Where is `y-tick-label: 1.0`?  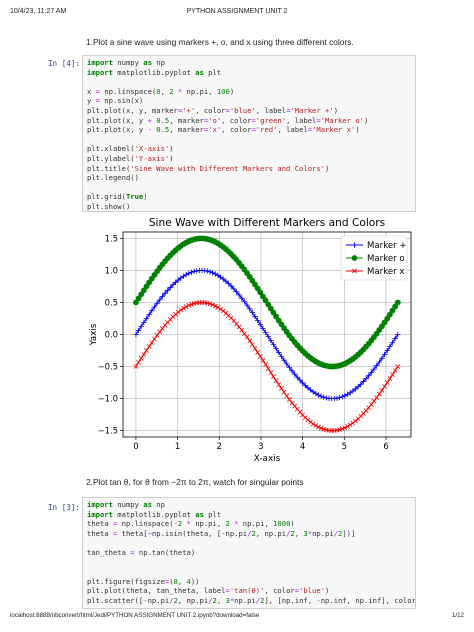 y-tick-label: 1.0 is located at coordinates (111, 270).